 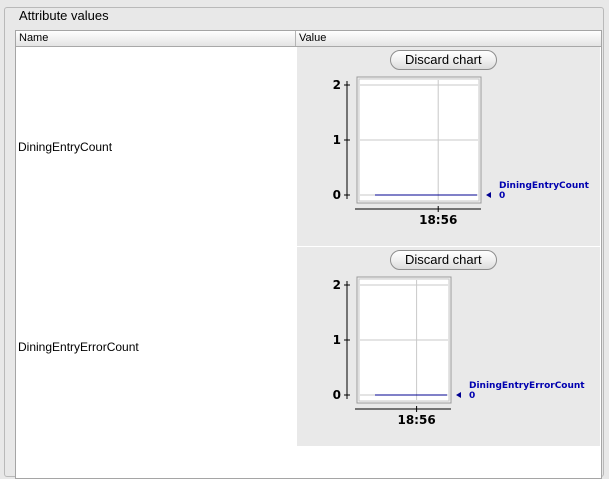 I want to click on legend-series-name: DiningEntryCount, so click(x=544, y=186).